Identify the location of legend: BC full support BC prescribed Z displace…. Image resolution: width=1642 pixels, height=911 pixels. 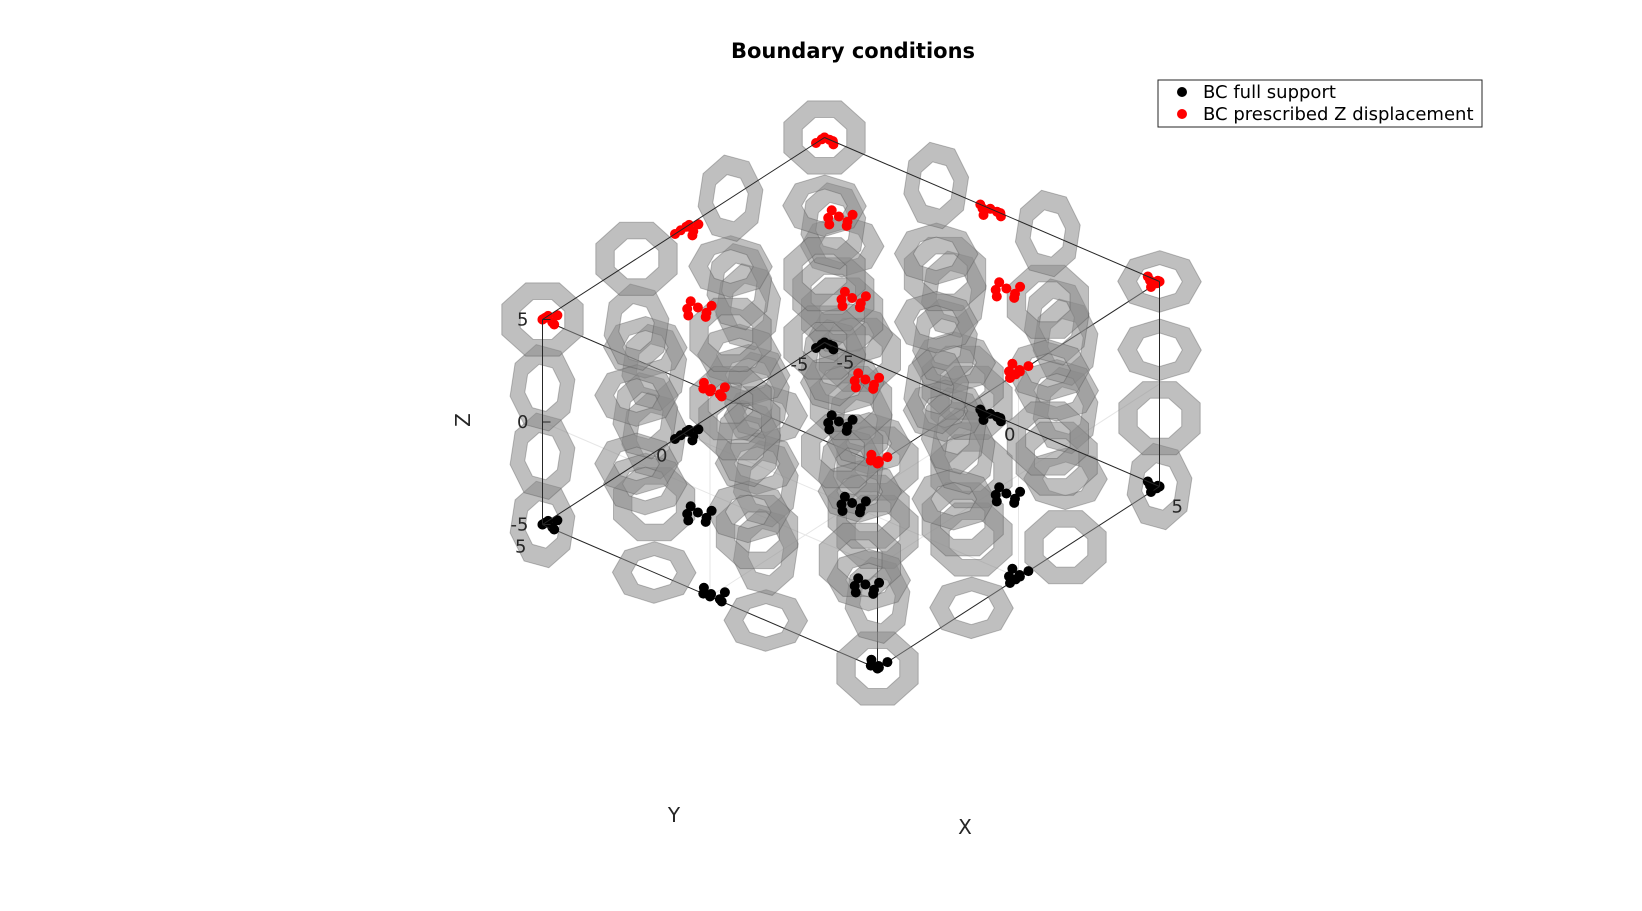
(1320, 103).